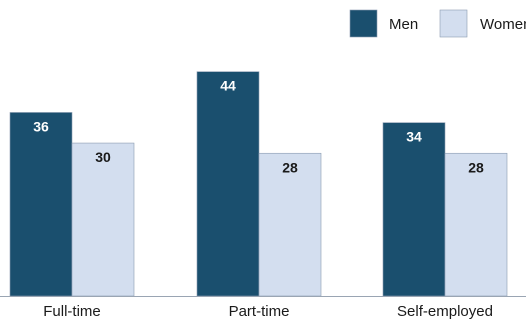  Describe the element at coordinates (103, 157) in the screenshot. I see `value-label-women-full-time: 30` at that location.